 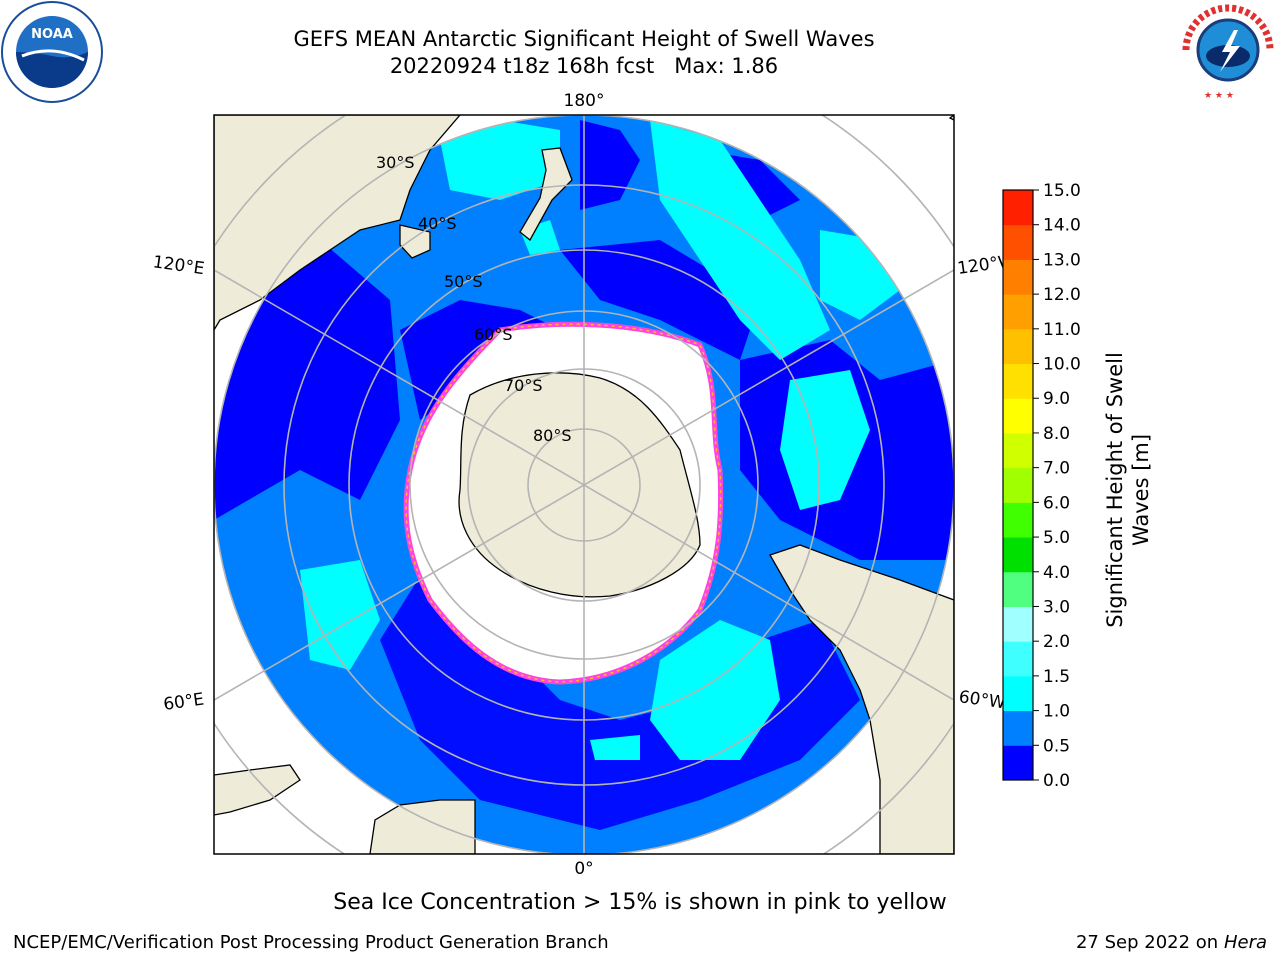 What do you see at coordinates (1056, 677) in the screenshot?
I see `colorbar-tick-label: 1.5` at bounding box center [1056, 677].